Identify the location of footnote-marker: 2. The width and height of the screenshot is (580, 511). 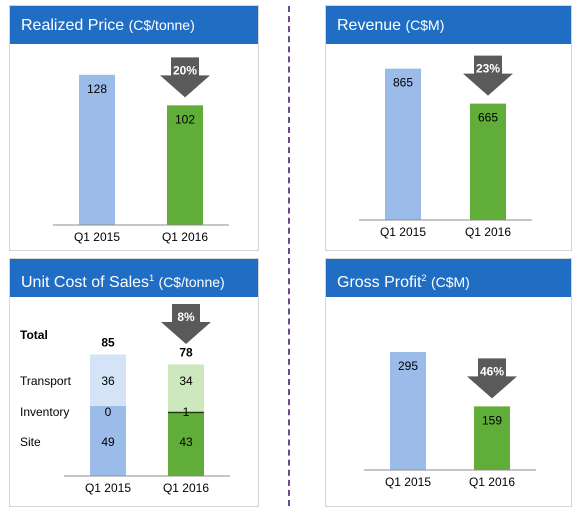
(424, 278).